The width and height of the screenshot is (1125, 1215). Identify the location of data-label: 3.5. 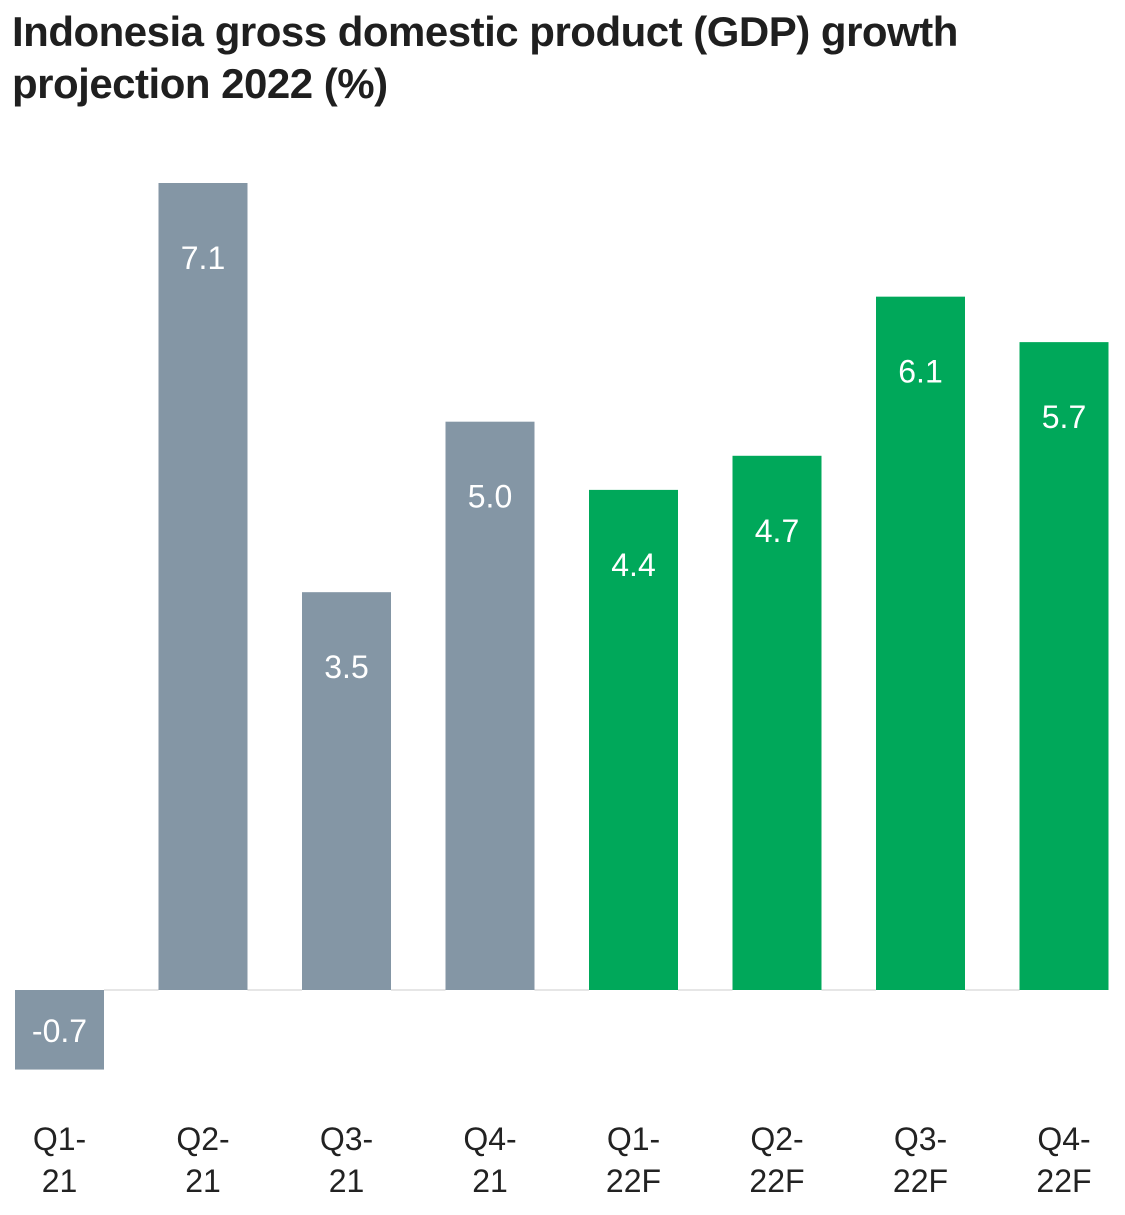
(346, 667).